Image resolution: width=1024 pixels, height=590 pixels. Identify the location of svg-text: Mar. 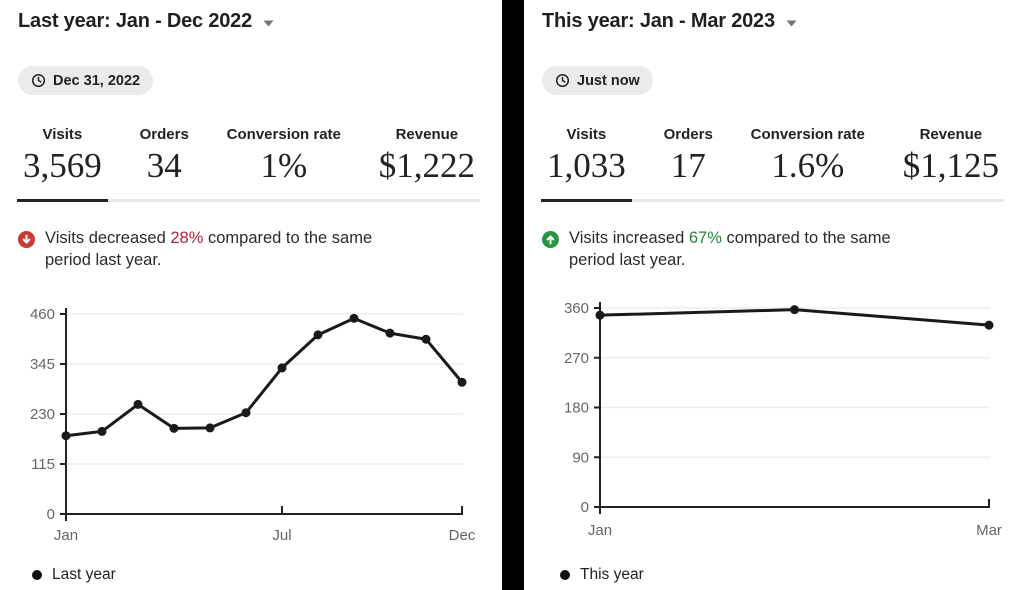
(989, 530).